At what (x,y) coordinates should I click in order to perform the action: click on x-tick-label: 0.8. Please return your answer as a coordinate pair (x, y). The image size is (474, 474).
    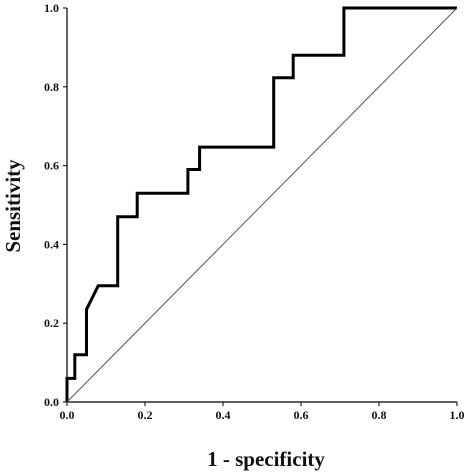
    Looking at the image, I should click on (379, 415).